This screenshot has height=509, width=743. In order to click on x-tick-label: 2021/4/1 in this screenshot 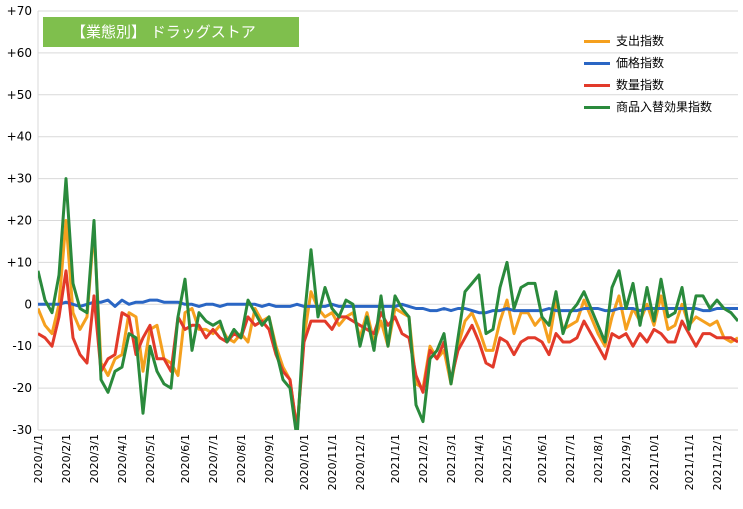, I will do `click(479, 458)`.